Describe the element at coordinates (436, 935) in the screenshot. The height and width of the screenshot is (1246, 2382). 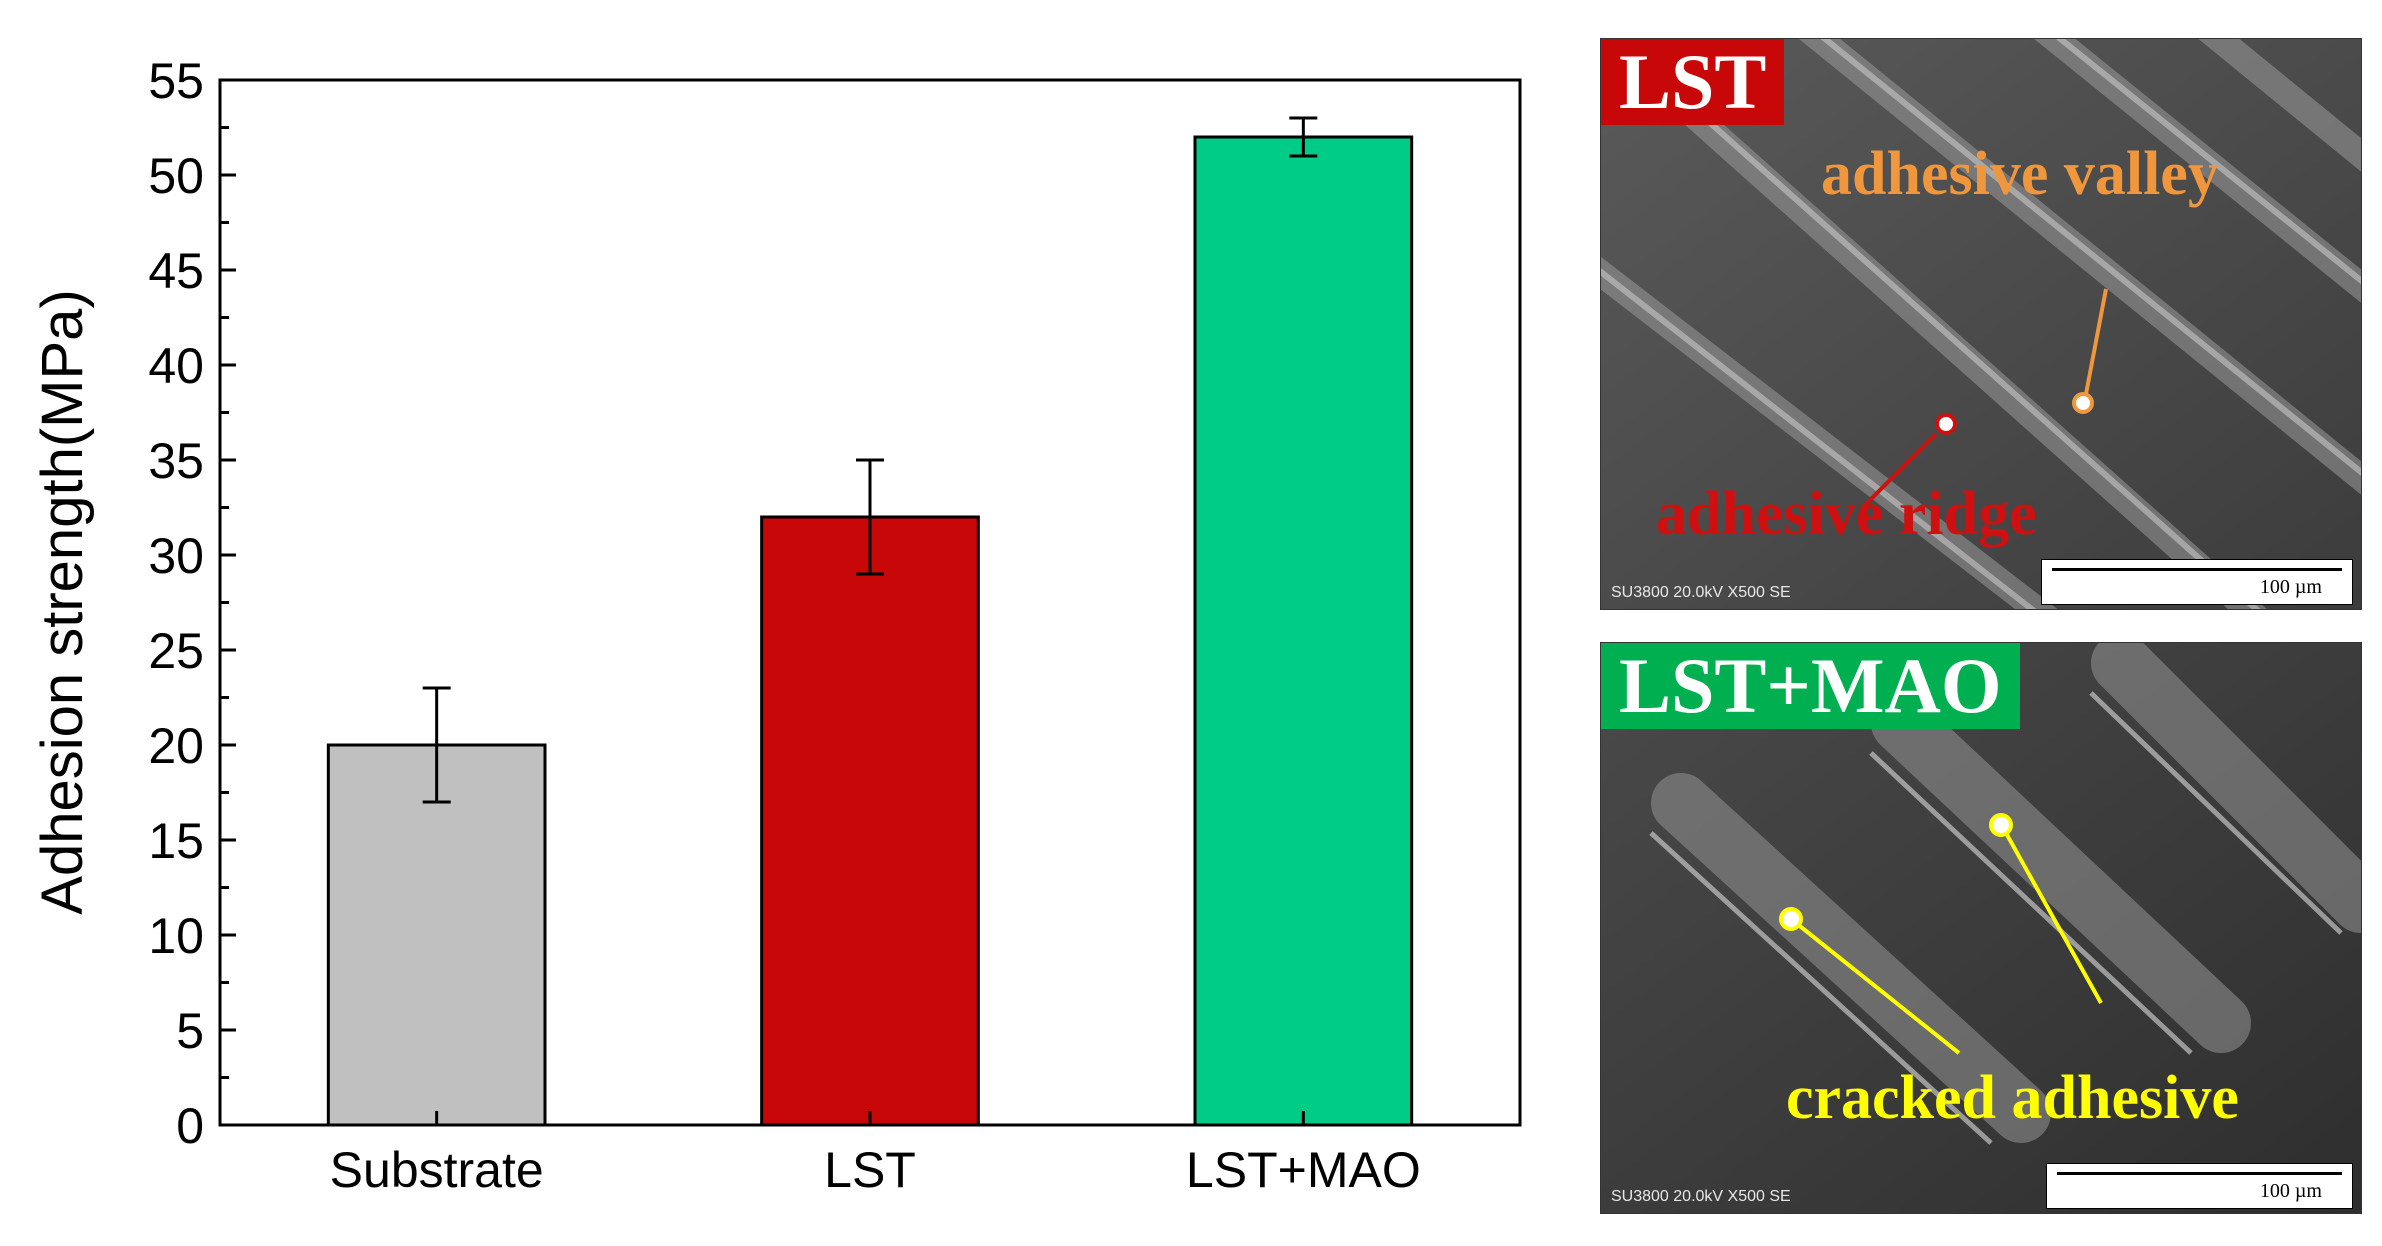
I see `bar-substrate` at that location.